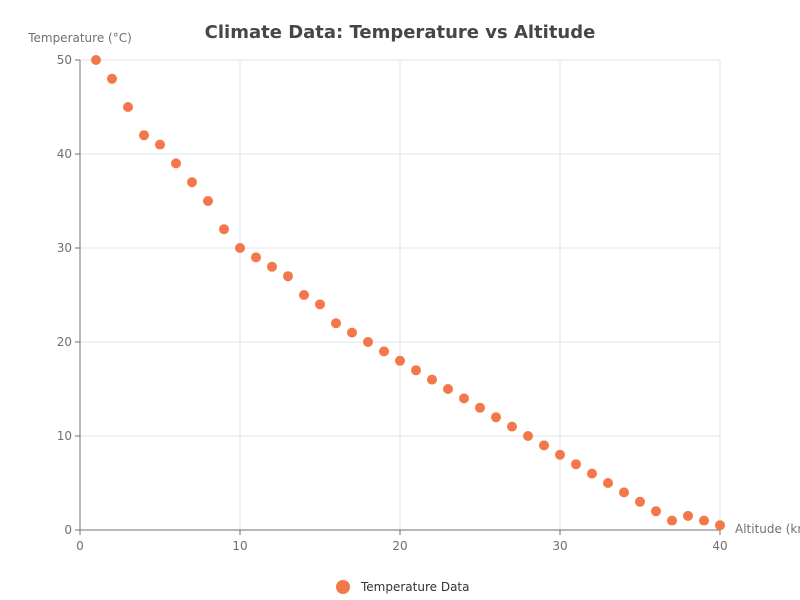  Describe the element at coordinates (64, 342) in the screenshot. I see `y-tick-label: 20` at that location.